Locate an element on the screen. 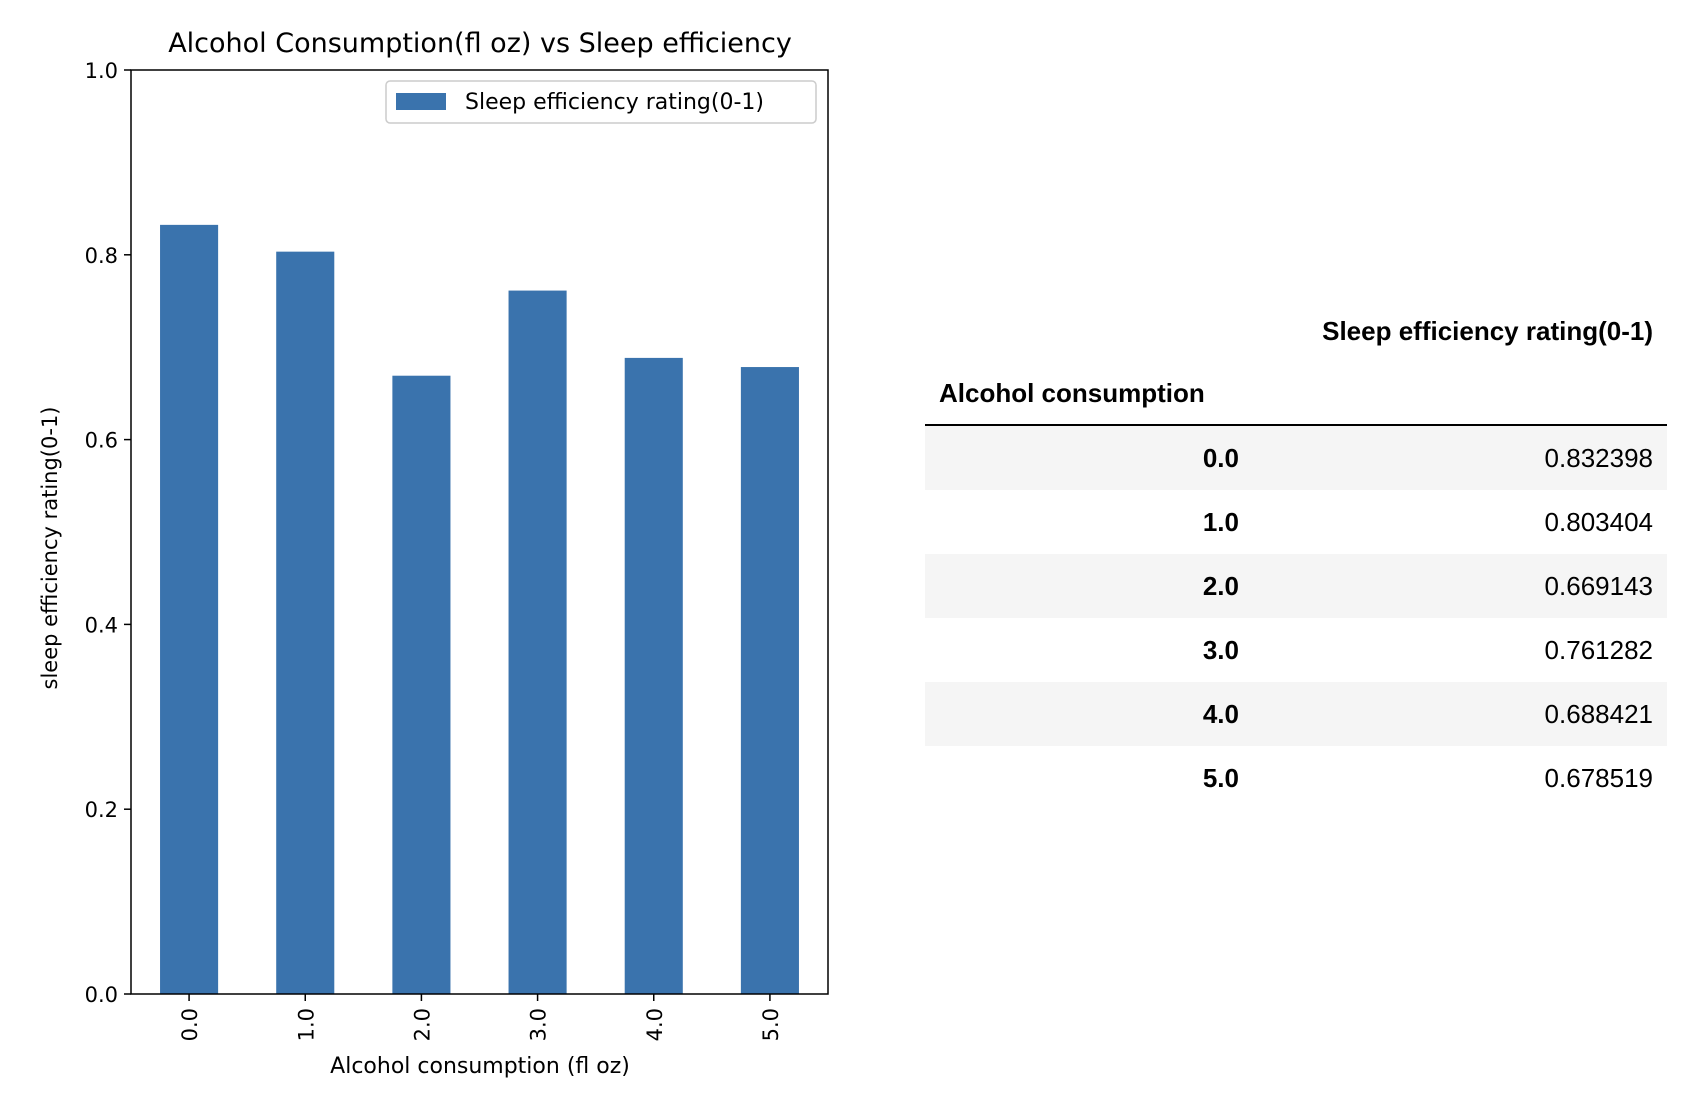  table-index-row: Alcohol consumption is located at coordinates (1296, 394).